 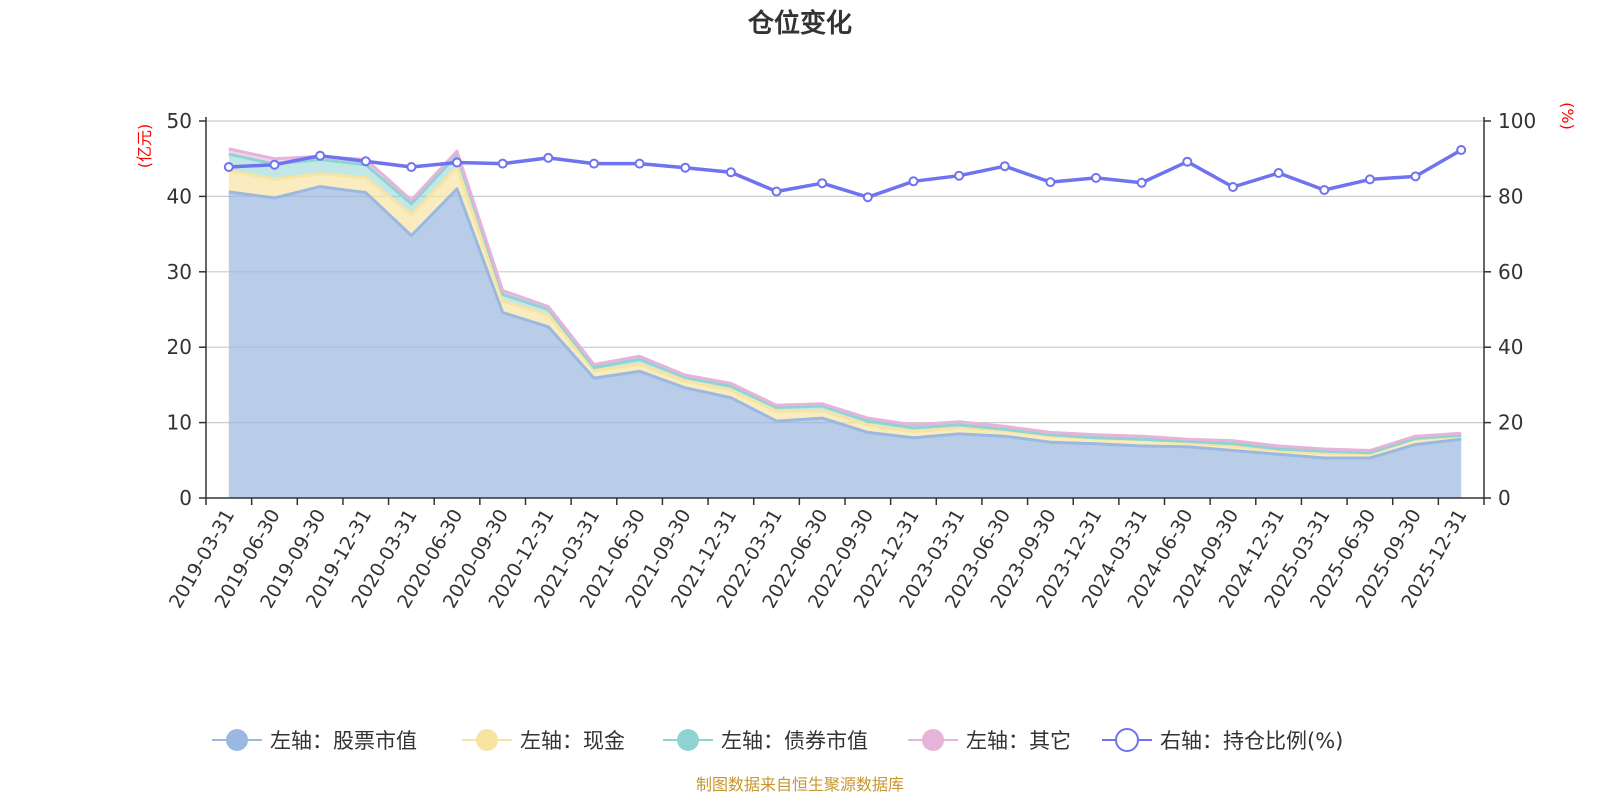 What do you see at coordinates (179, 272) in the screenshot?
I see `left-tick-label: 30` at bounding box center [179, 272].